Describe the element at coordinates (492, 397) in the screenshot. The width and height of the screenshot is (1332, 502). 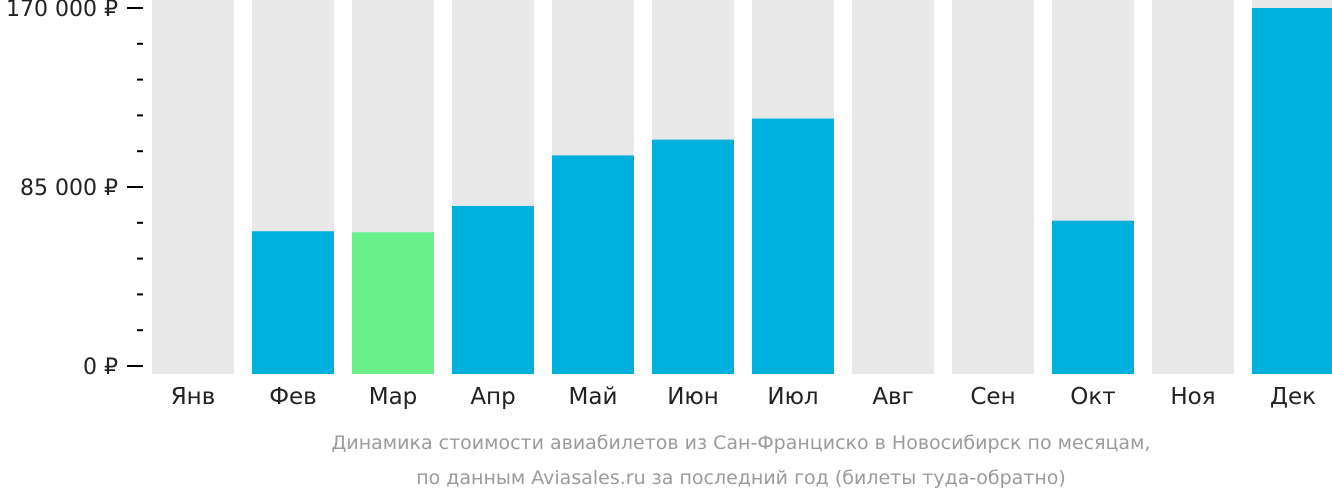
I see `x-tick-label: Апр` at that location.